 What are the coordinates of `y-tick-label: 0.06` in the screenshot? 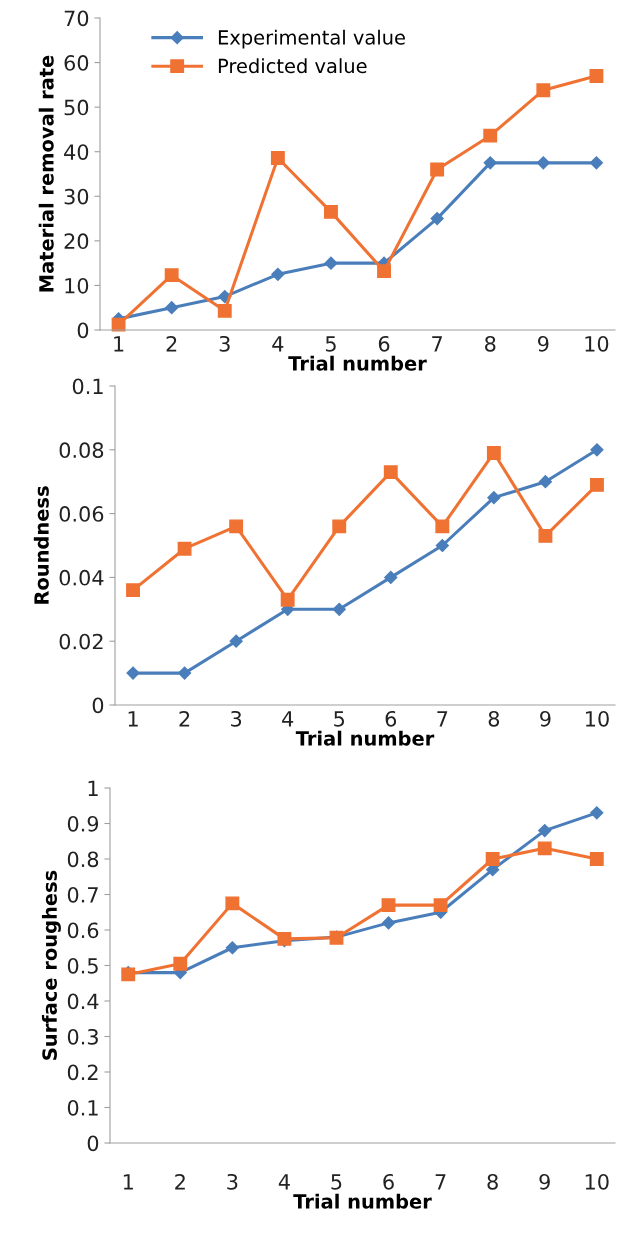 It's located at (81, 514).